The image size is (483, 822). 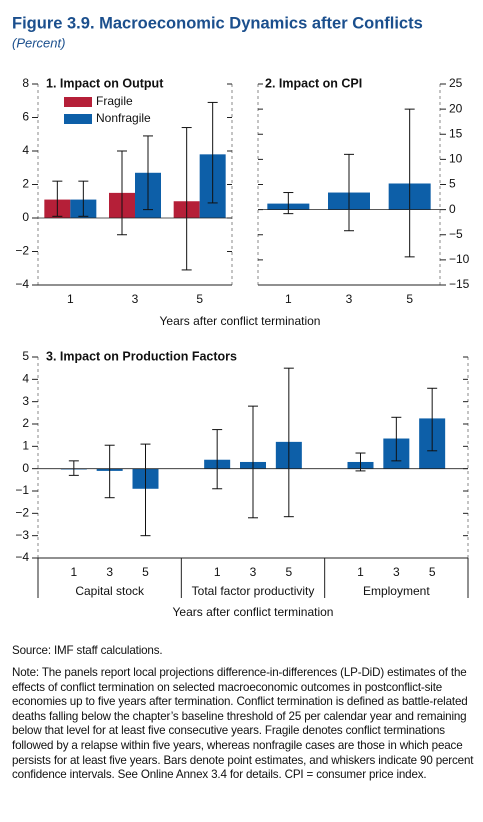 I want to click on y-tick-label: 1, so click(x=25, y=446).